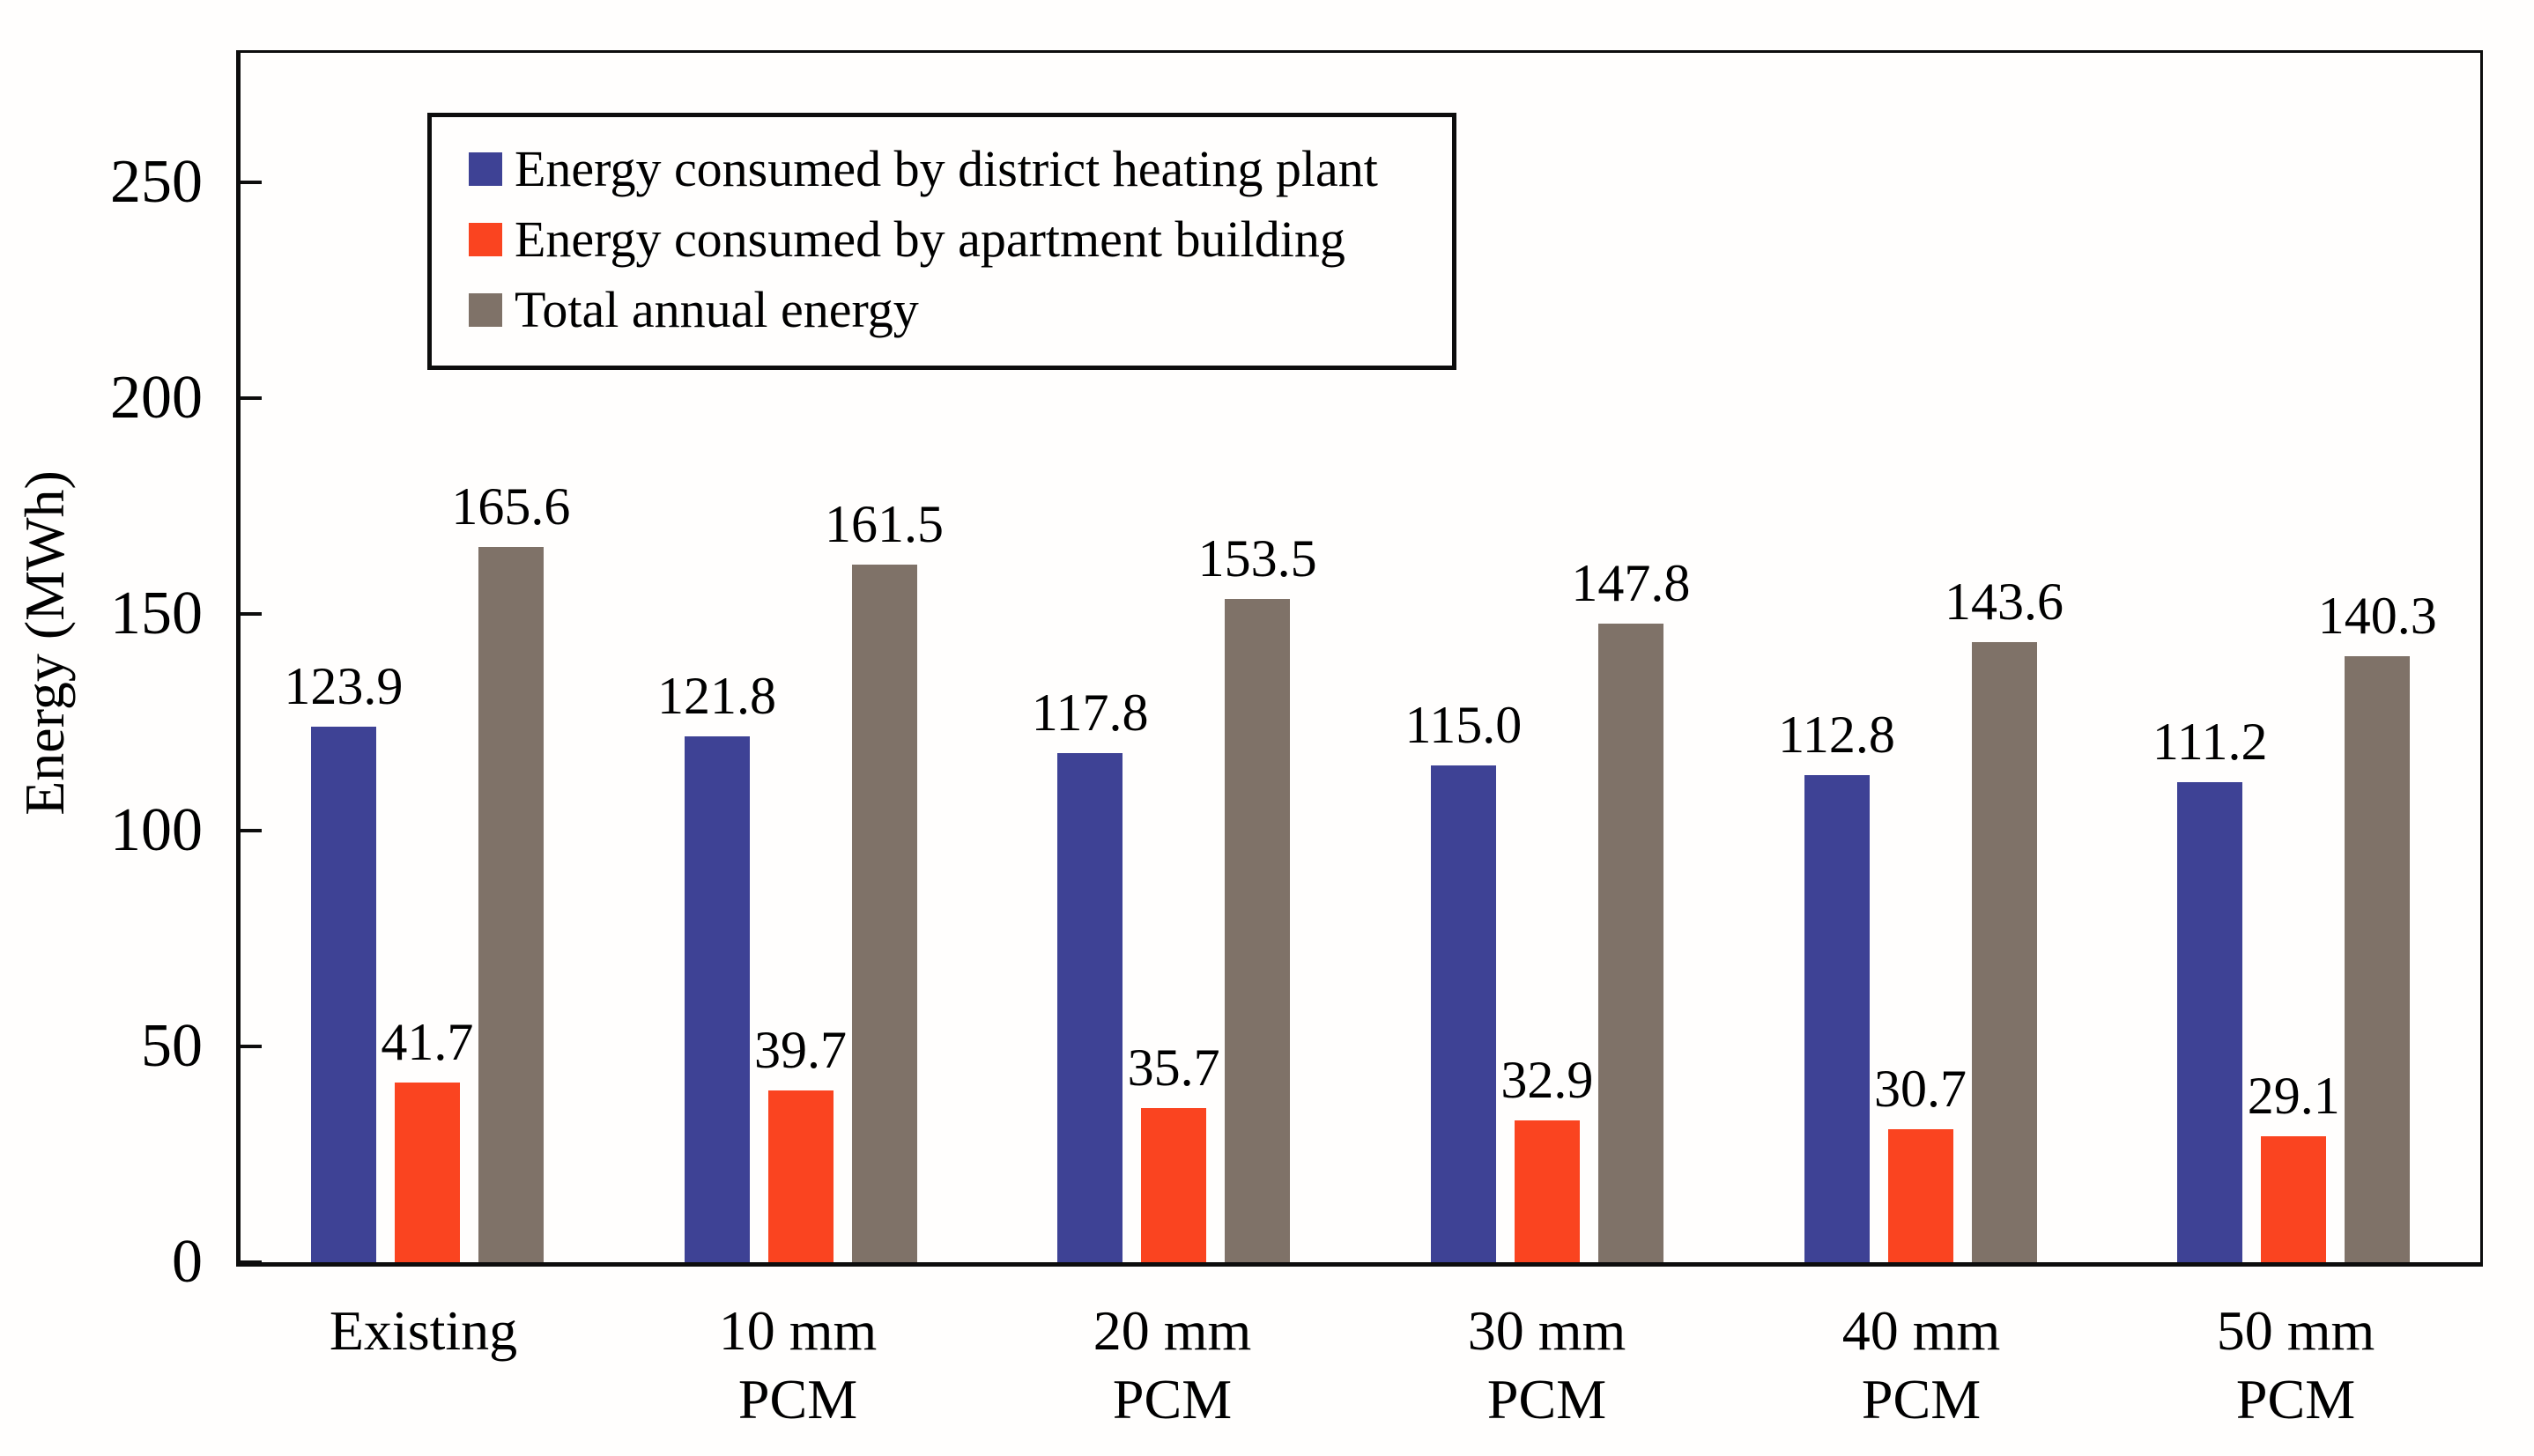  I want to click on bar-apartment-building: 39.7, so click(800, 1143).